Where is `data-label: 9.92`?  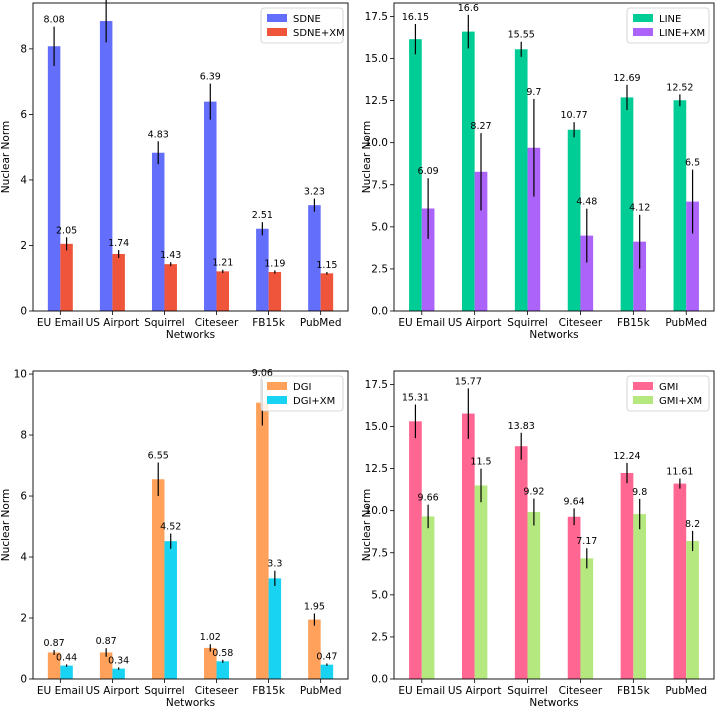
data-label: 9.92 is located at coordinates (533, 492).